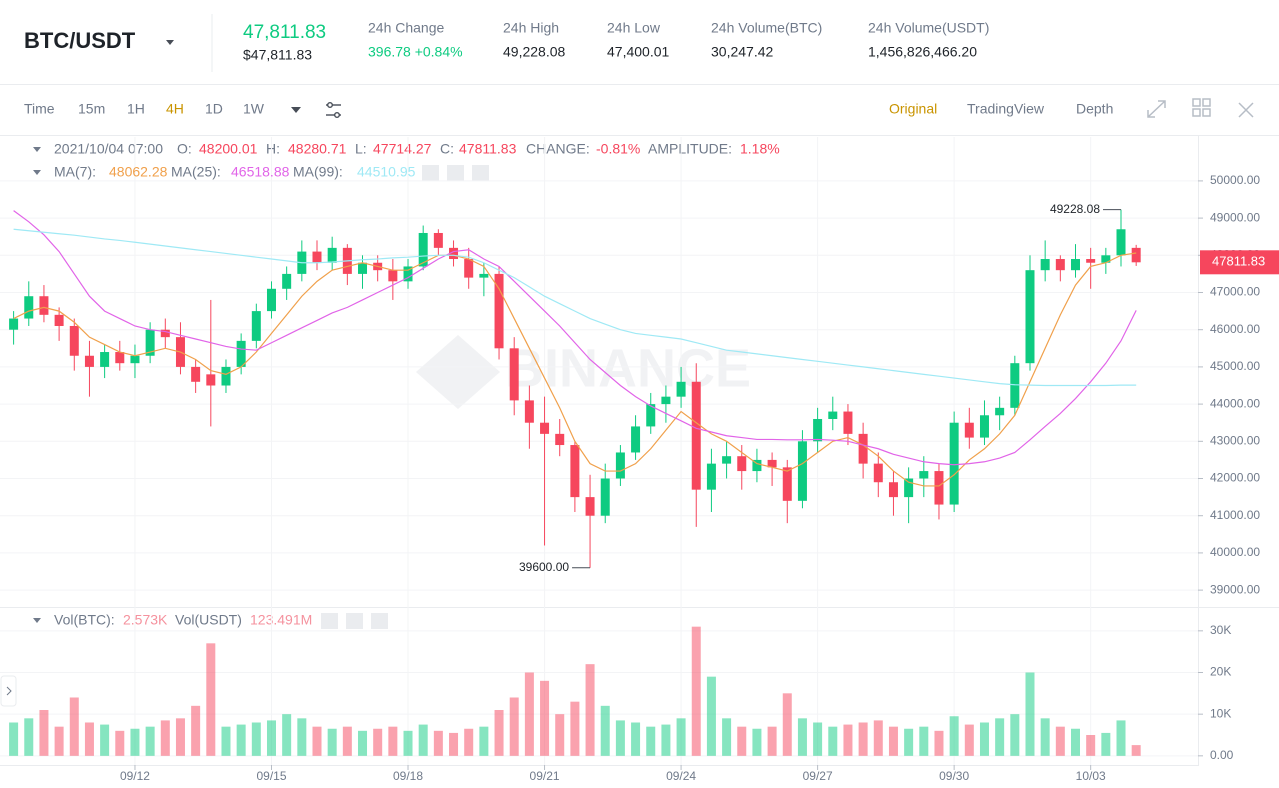 Image resolution: width=1279 pixels, height=788 pixels. I want to click on y-tick-label: 41000.00, so click(1235, 515).